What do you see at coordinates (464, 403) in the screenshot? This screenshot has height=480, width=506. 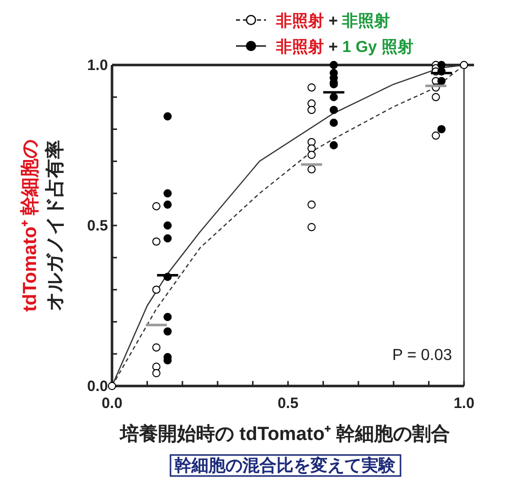 I see `x-tick-label: 1.0` at bounding box center [464, 403].